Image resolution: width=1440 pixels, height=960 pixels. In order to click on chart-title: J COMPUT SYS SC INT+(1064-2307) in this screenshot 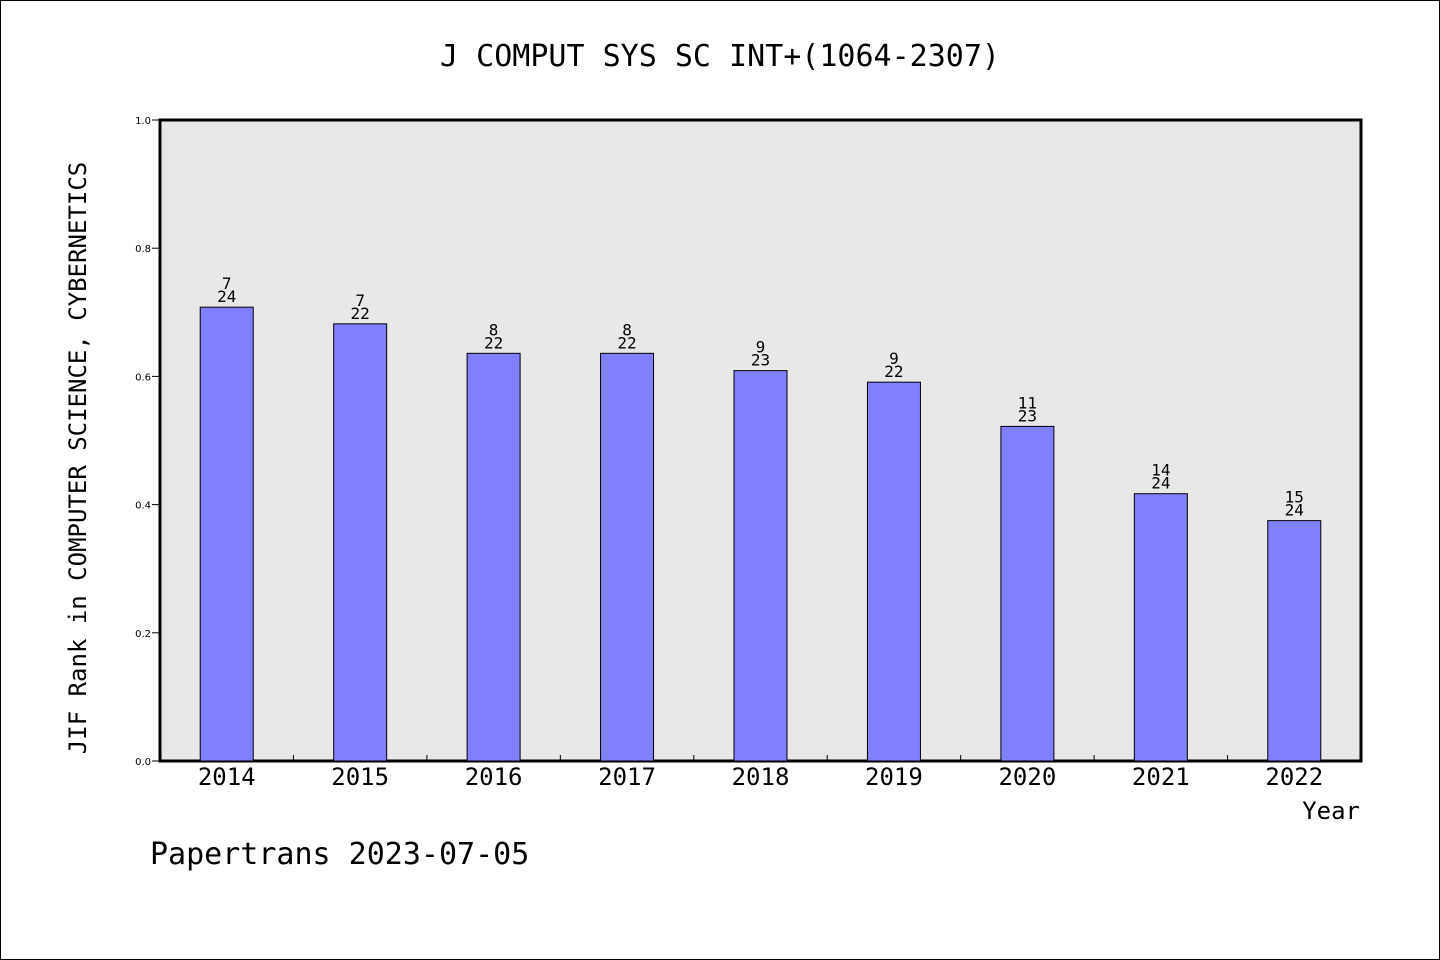, I will do `click(720, 56)`.